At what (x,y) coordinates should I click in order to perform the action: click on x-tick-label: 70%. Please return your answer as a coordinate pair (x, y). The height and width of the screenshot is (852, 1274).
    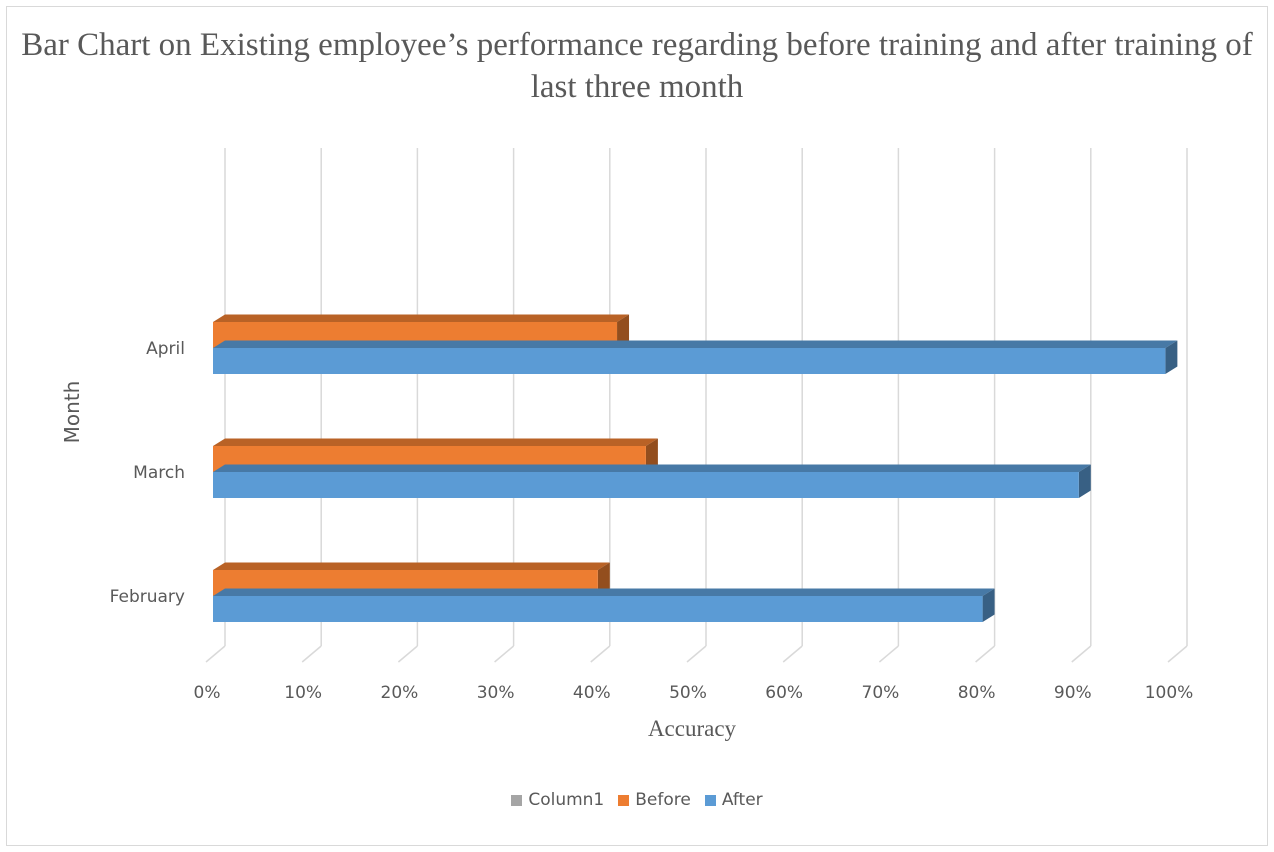
    Looking at the image, I should click on (881, 693).